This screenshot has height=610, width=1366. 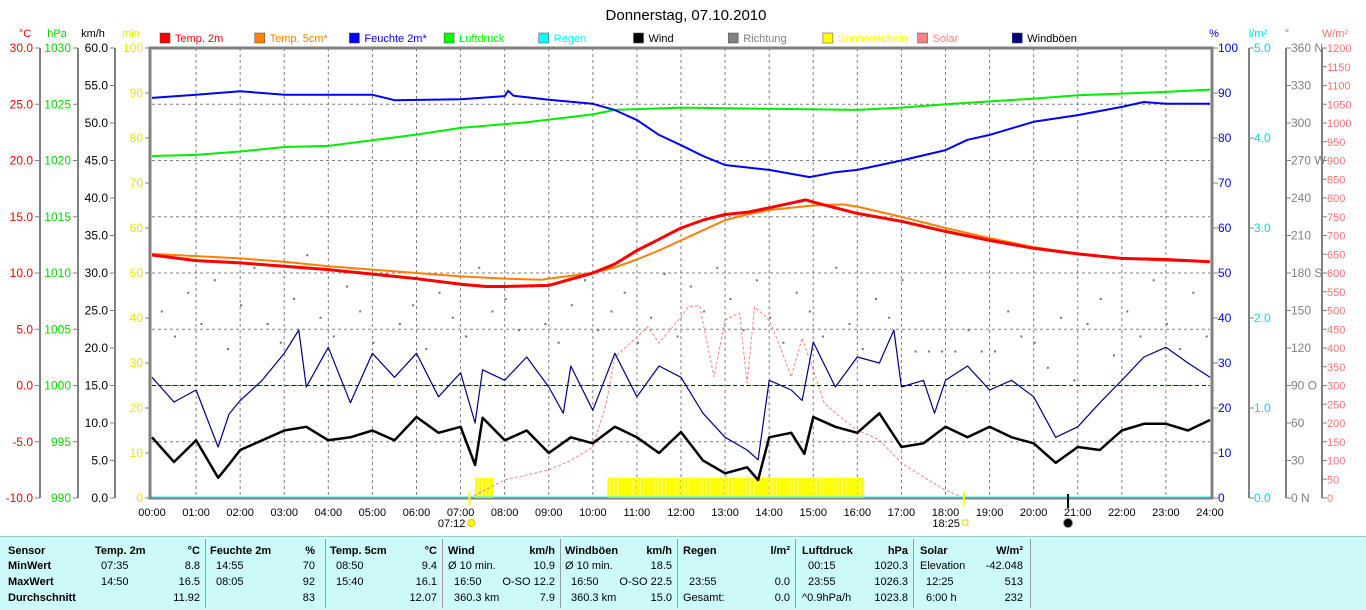 I want to click on pressure-line, so click(x=681, y=122).